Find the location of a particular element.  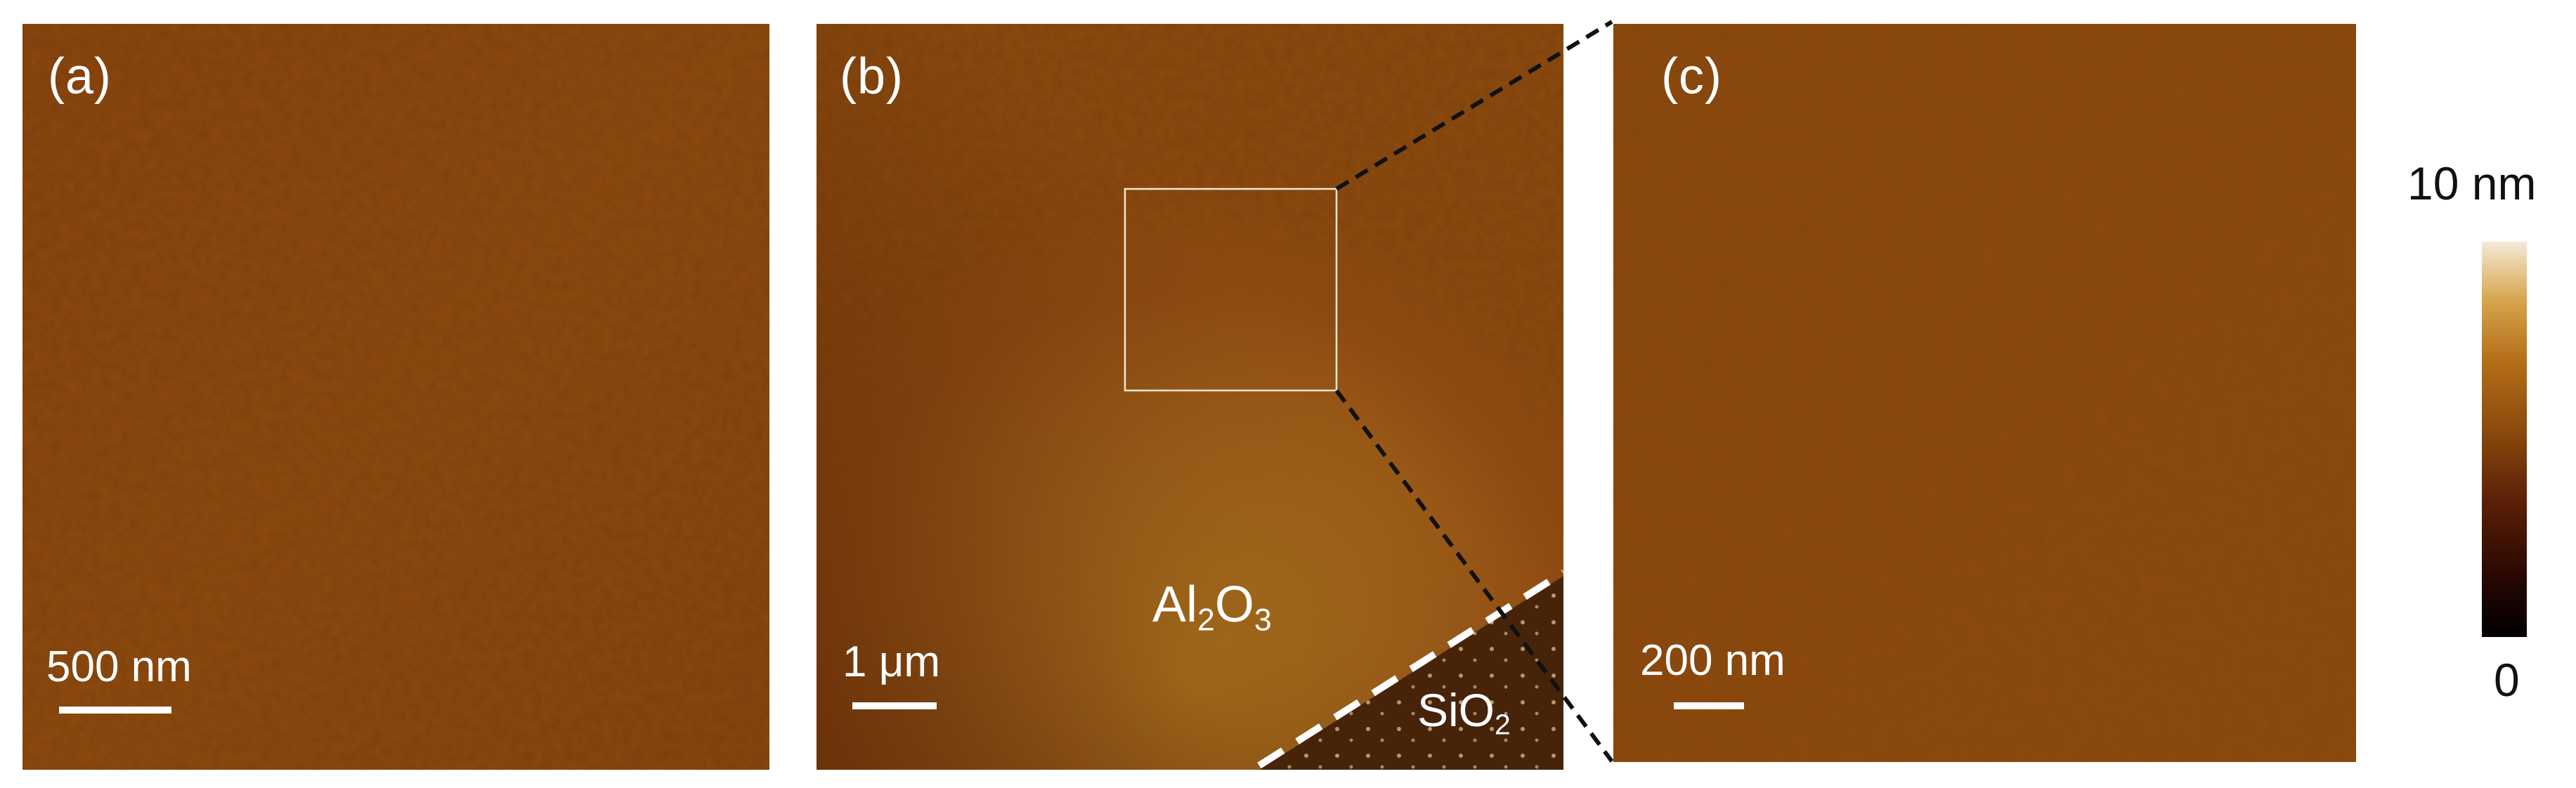

colorbar is located at coordinates (2504, 439).